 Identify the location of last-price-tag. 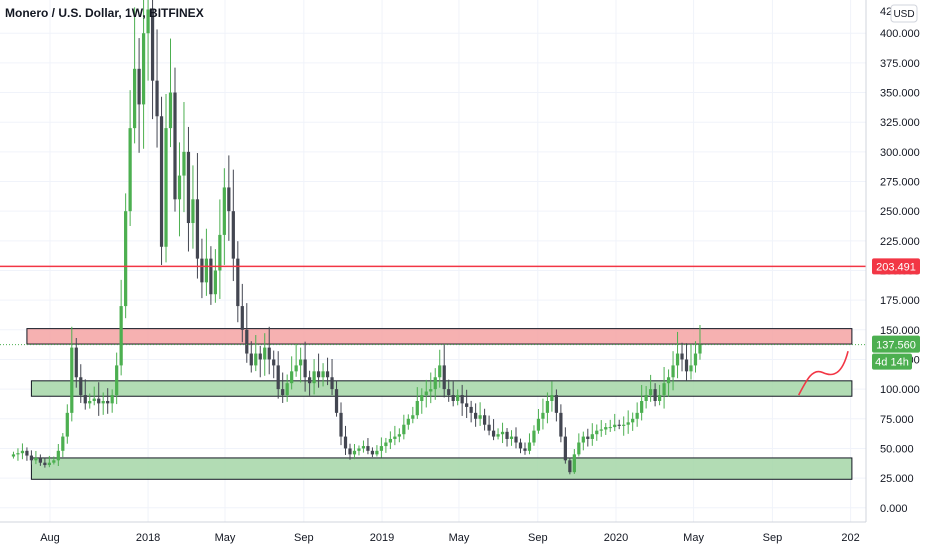
(896, 344).